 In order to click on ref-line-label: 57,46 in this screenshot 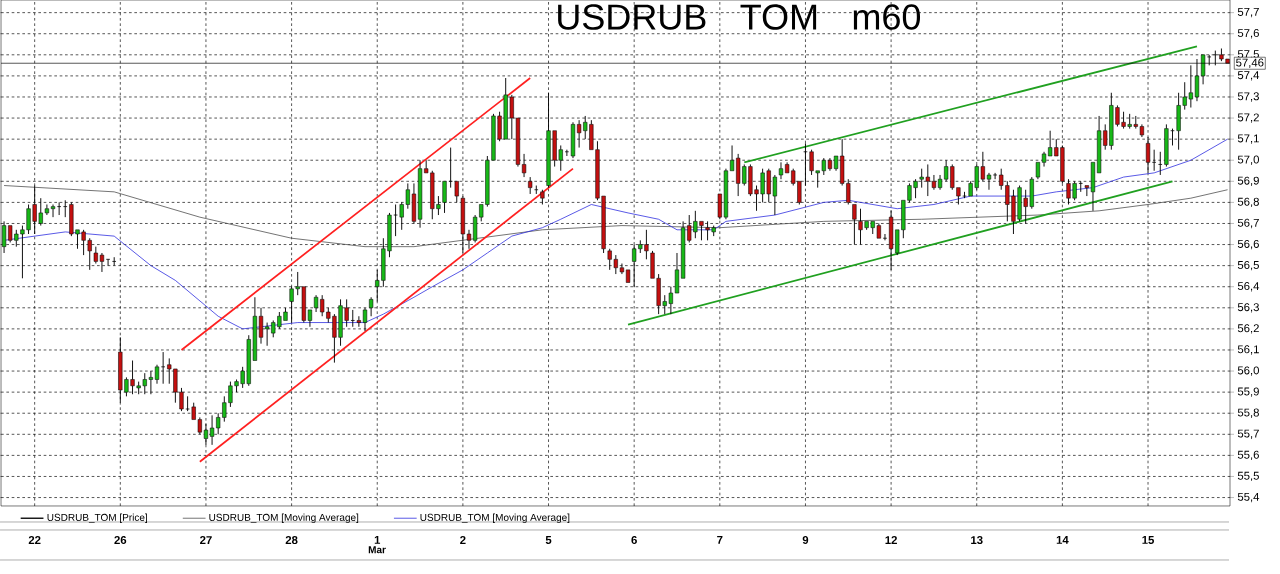, I will do `click(1250, 63)`.